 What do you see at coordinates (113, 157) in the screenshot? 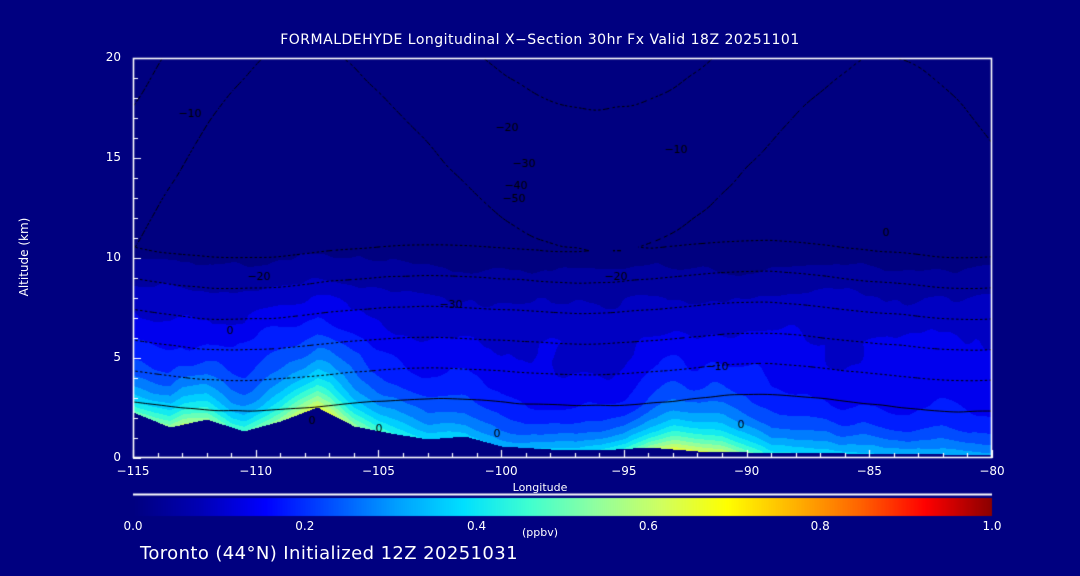
I see `y-tick-label: 15` at bounding box center [113, 157].